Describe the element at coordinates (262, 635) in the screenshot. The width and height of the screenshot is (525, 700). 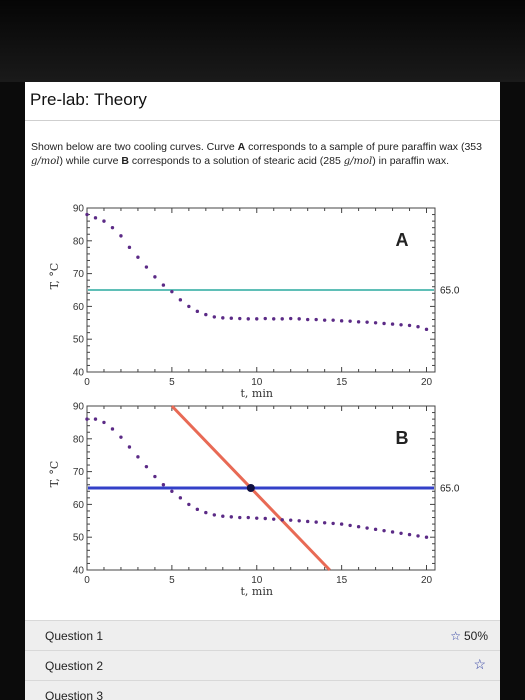
I see `question-row-1: Question 1 ☆ 50%` at that location.